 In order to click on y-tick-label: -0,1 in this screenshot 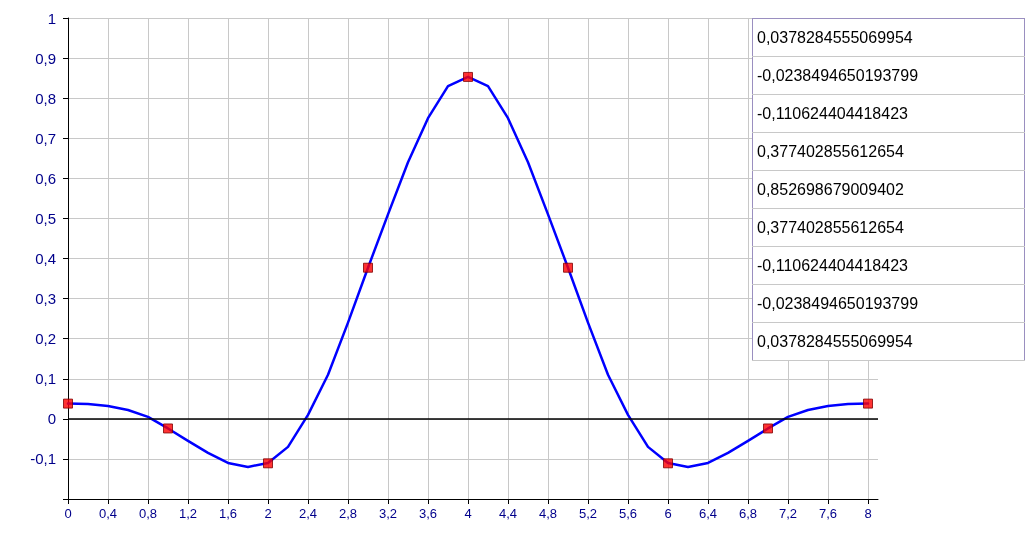, I will do `click(43, 459)`.